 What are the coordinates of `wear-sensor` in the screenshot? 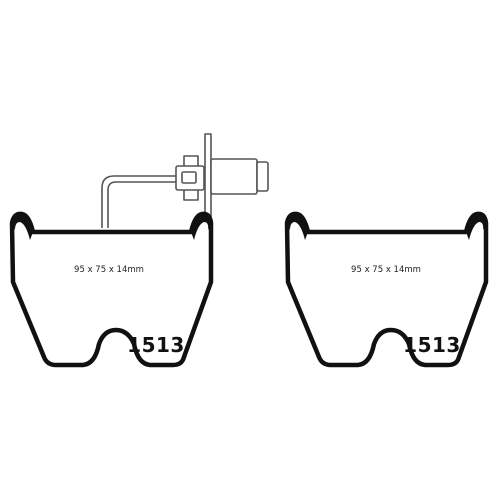 It's located at (185, 181).